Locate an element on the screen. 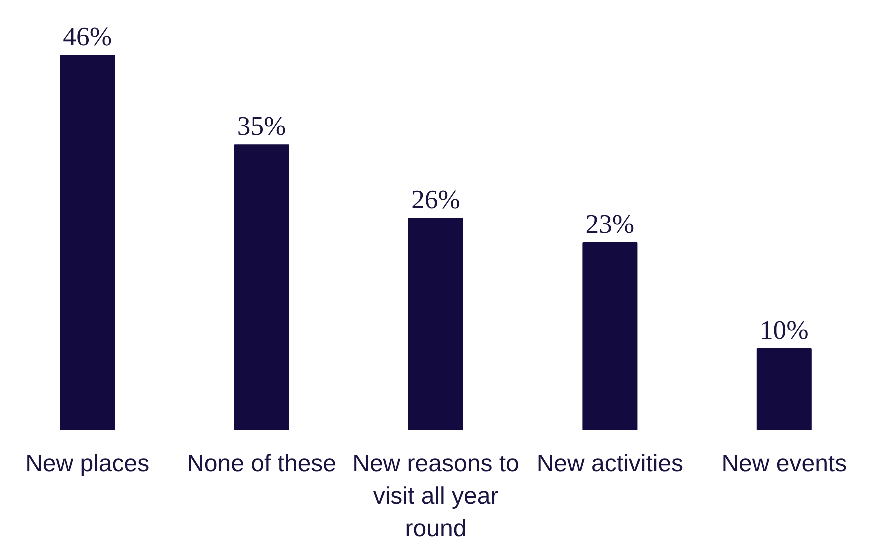 This screenshot has width=871, height=545. x-tick-label: New places is located at coordinates (88, 464).